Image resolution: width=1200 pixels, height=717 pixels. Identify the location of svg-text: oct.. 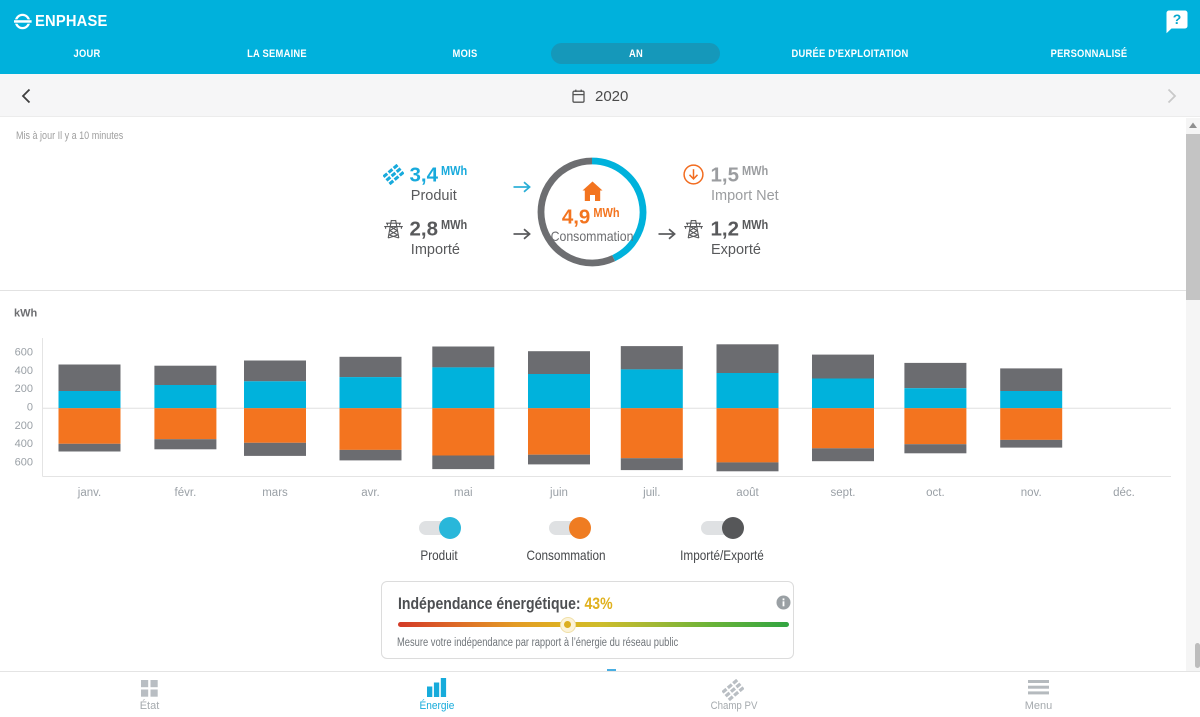
(935, 493).